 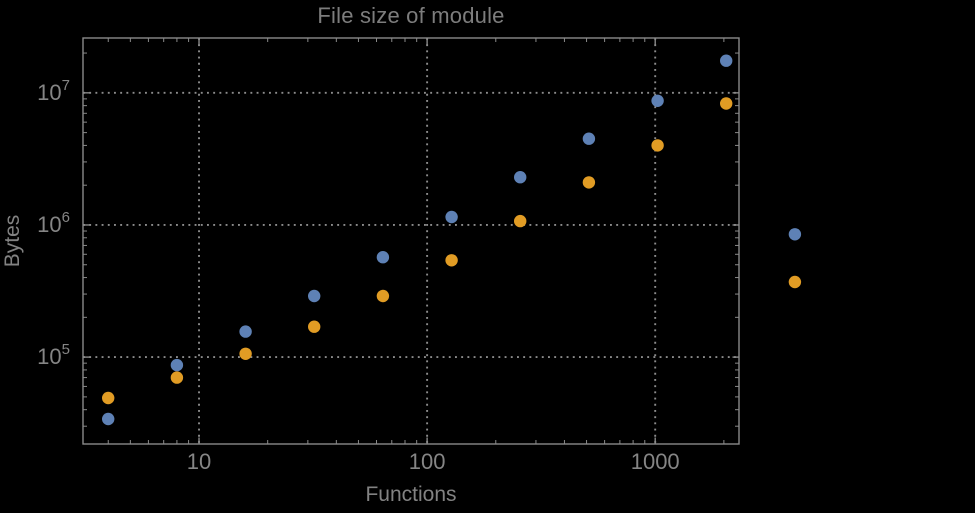 I want to click on x-axis-label: Functions, so click(x=411, y=494).